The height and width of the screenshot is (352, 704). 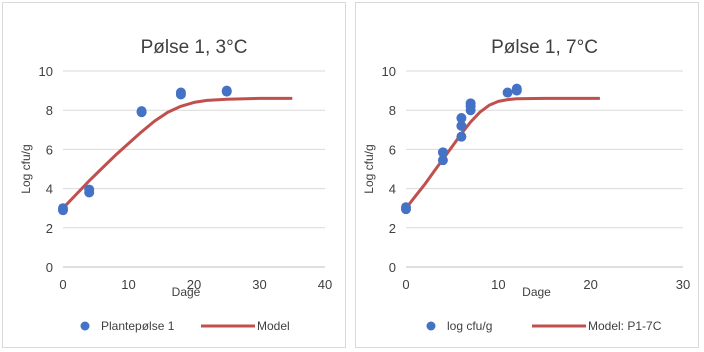 I want to click on chart-title: Pølse 1, 7°C, so click(x=544, y=47).